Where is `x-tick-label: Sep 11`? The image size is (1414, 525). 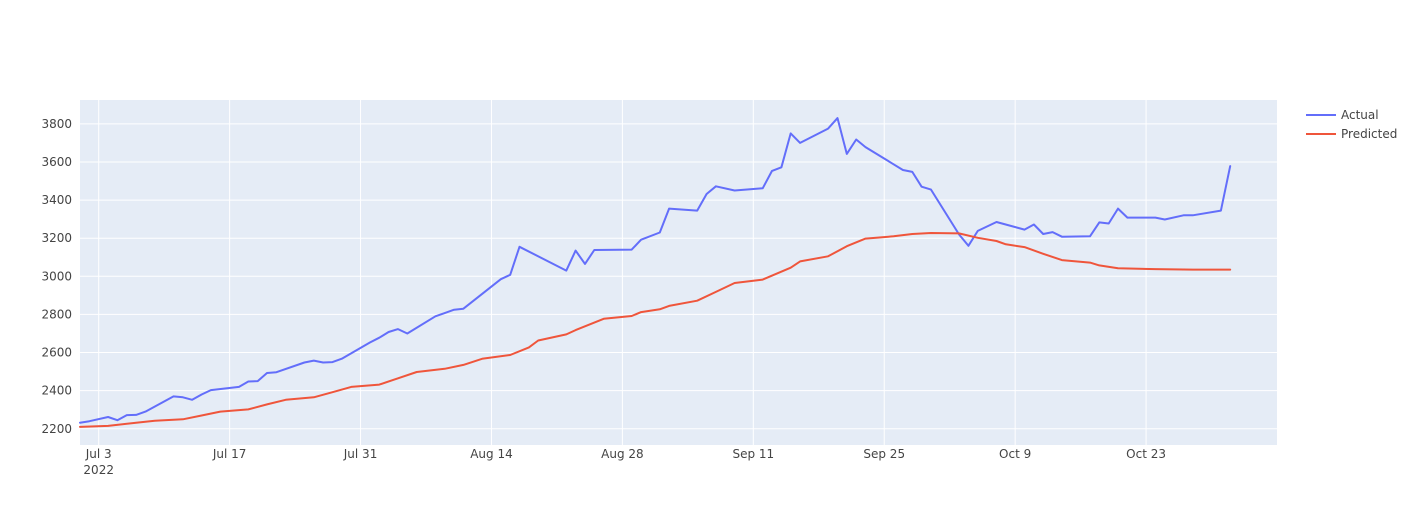
x-tick-label: Sep 11 is located at coordinates (753, 454).